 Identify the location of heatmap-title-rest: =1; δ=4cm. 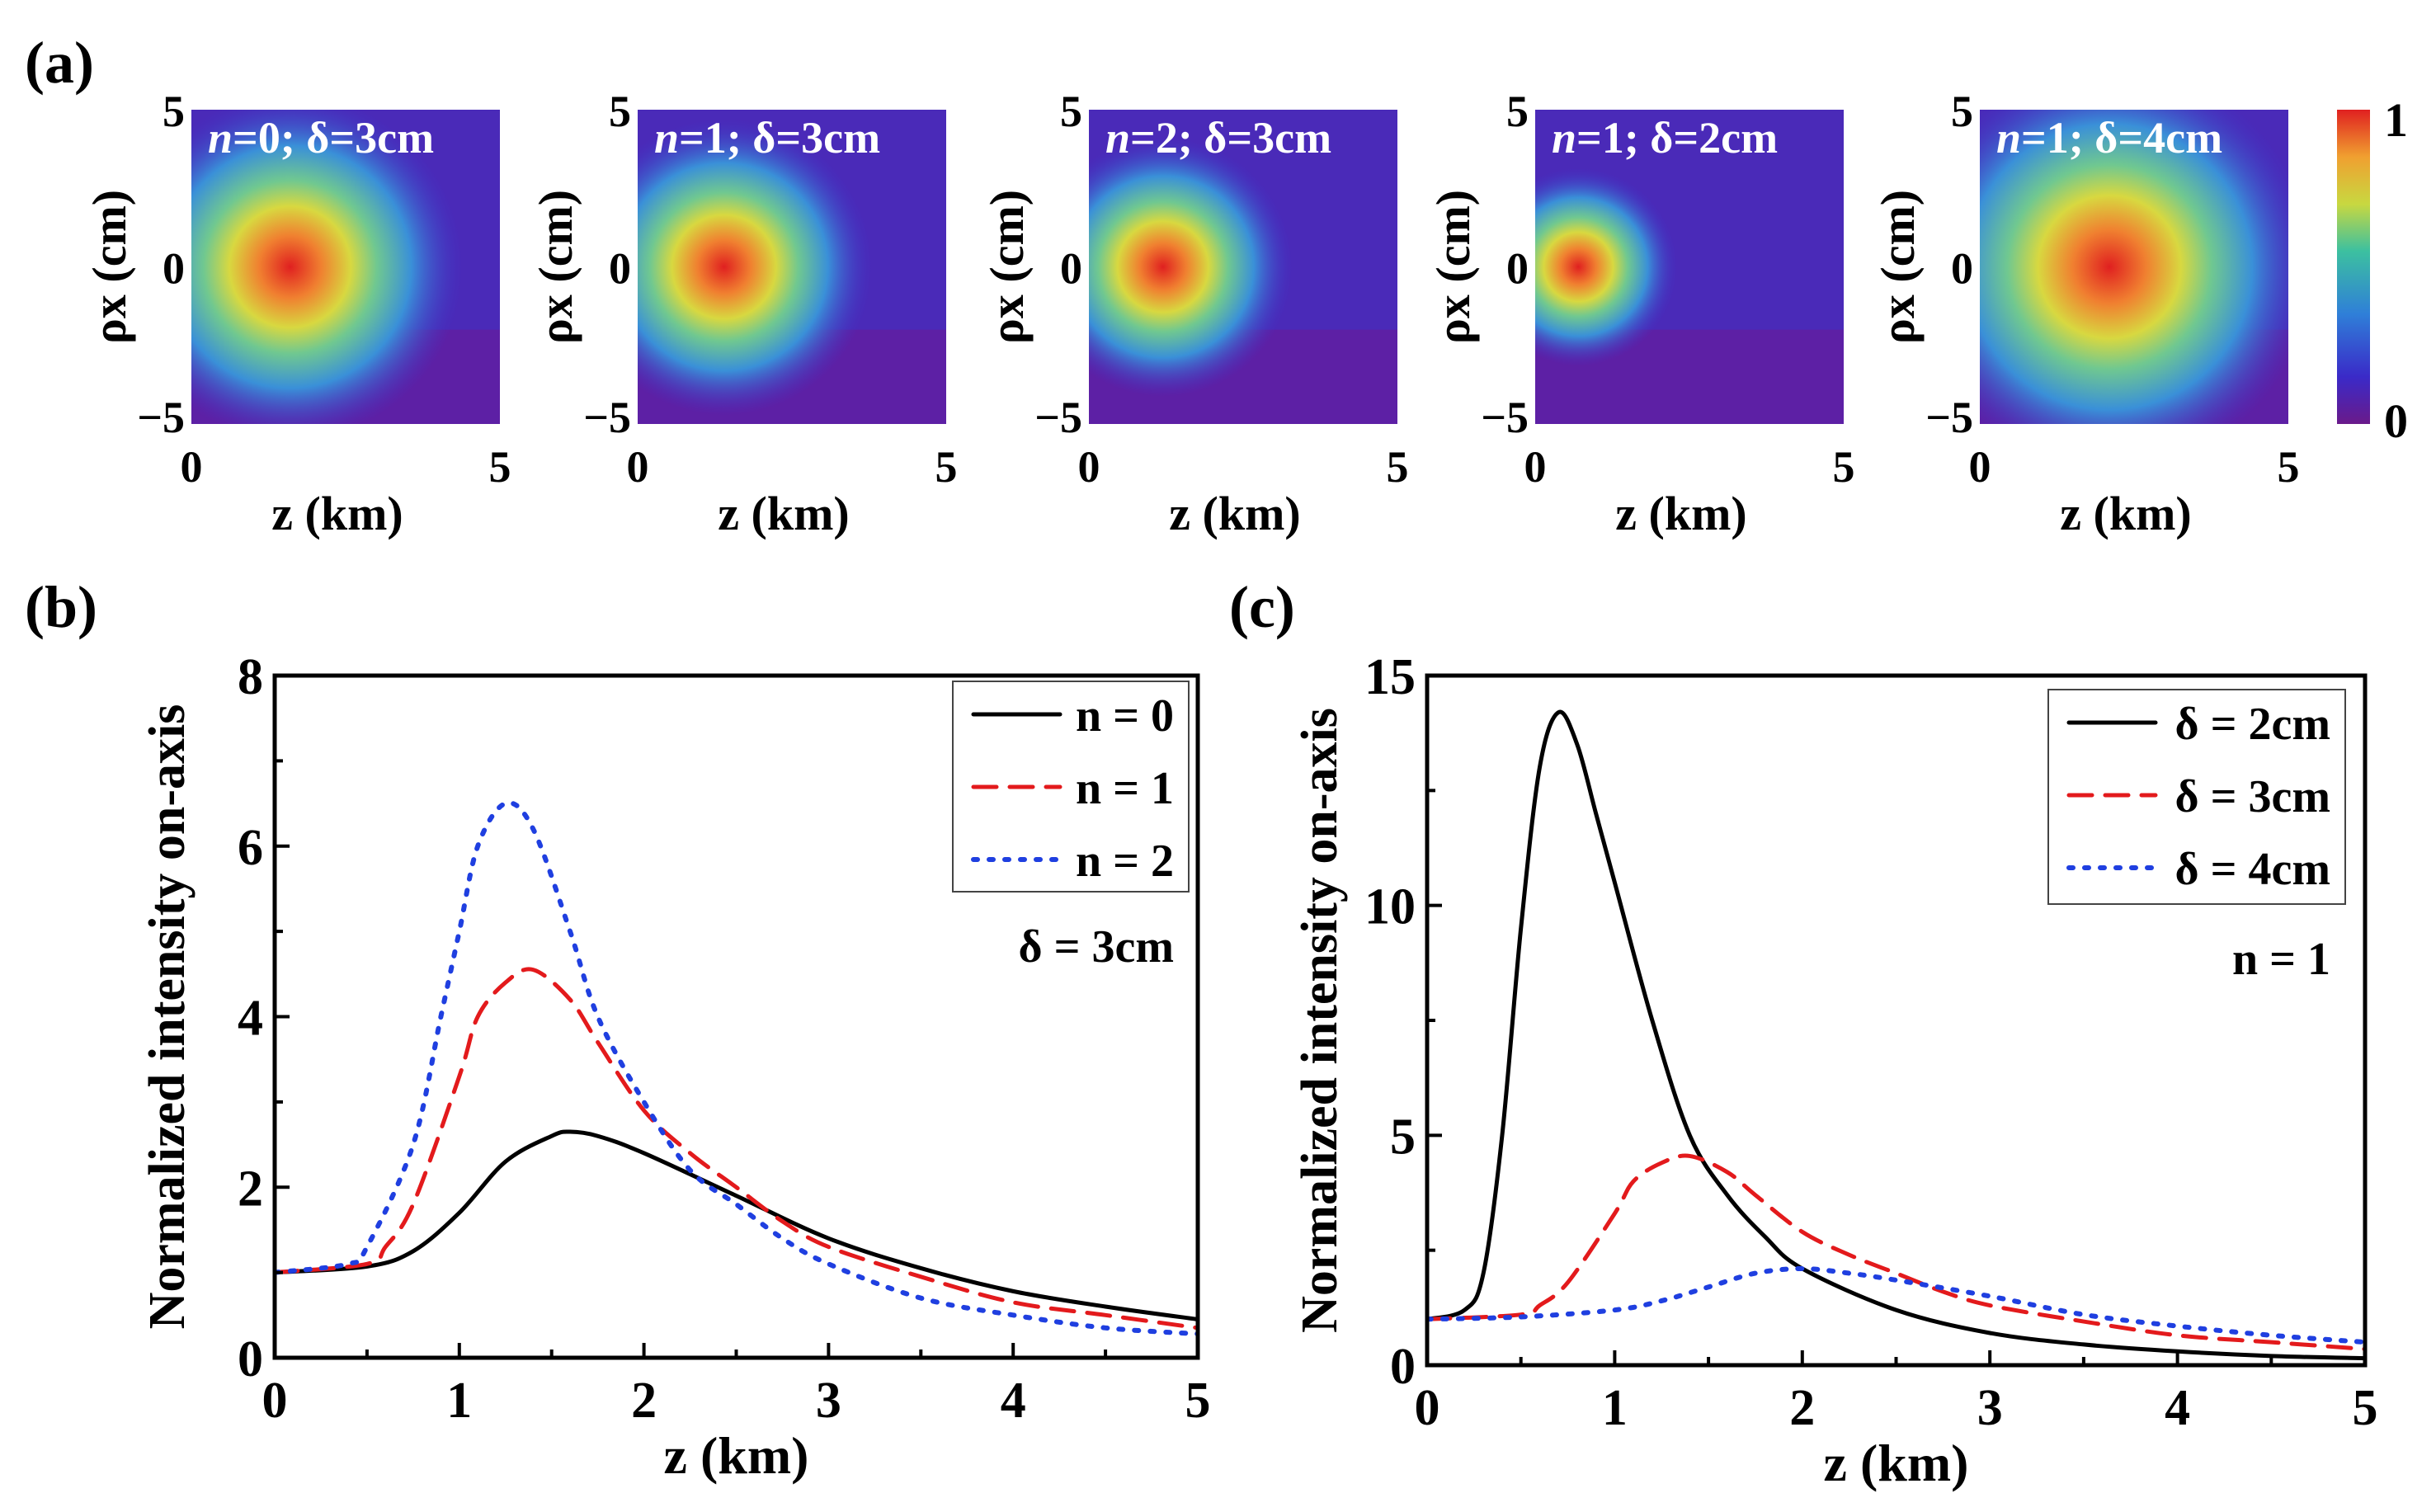
(2121, 138).